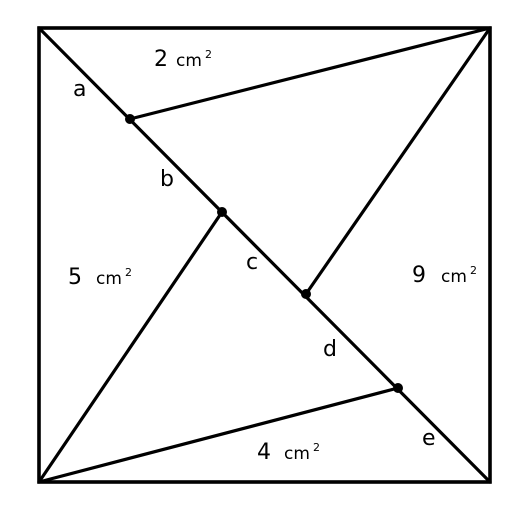 The height and width of the screenshot is (510, 525). Describe the element at coordinates (128, 272) in the screenshot. I see `area-left-exponent: 2` at that location.